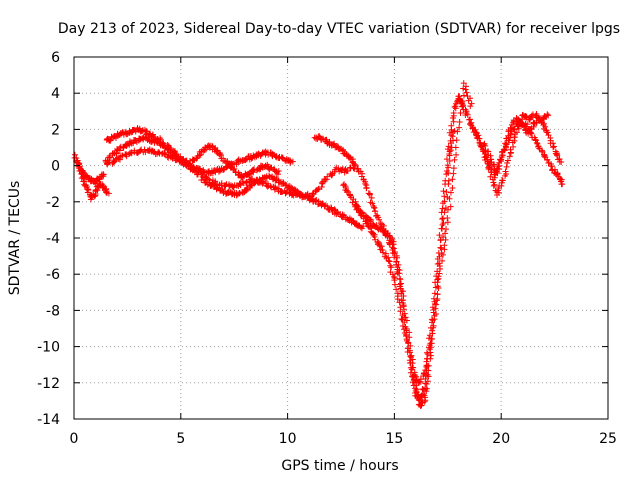  What do you see at coordinates (53, 239) in the screenshot?
I see `y-tick-label: -4` at bounding box center [53, 239].